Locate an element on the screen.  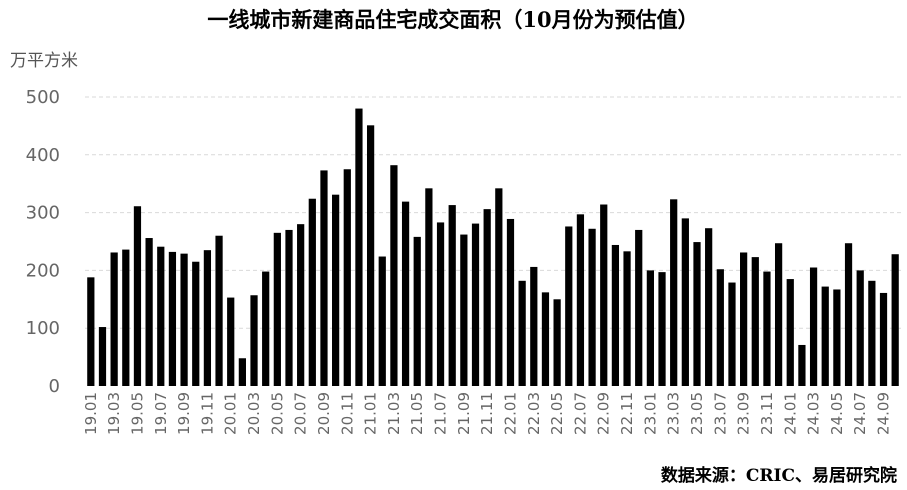
x-tick-label: 20.03 is located at coordinates (254, 413).